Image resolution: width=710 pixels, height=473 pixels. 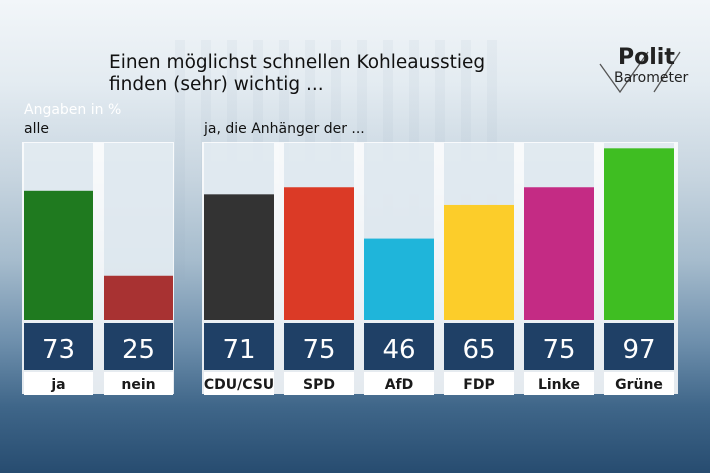 I want to click on value-box-ja, so click(x=58, y=346).